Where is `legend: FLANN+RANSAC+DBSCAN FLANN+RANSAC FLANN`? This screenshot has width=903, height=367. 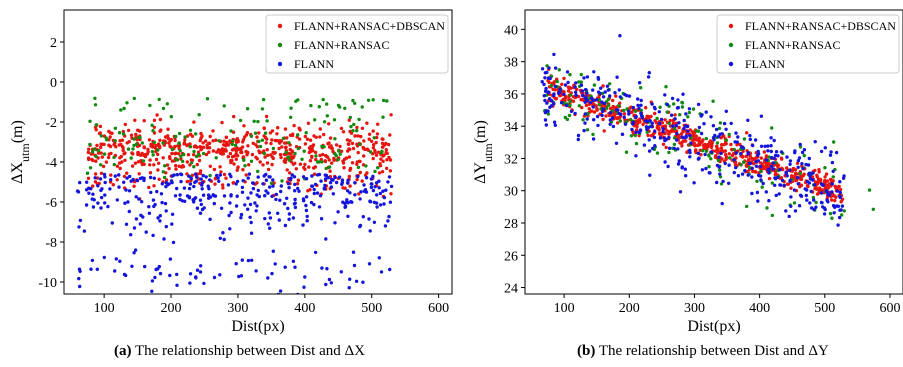
legend: FLANN+RANSAC+DBSCAN FLANN+RANSAC FLANN is located at coordinates (808, 44).